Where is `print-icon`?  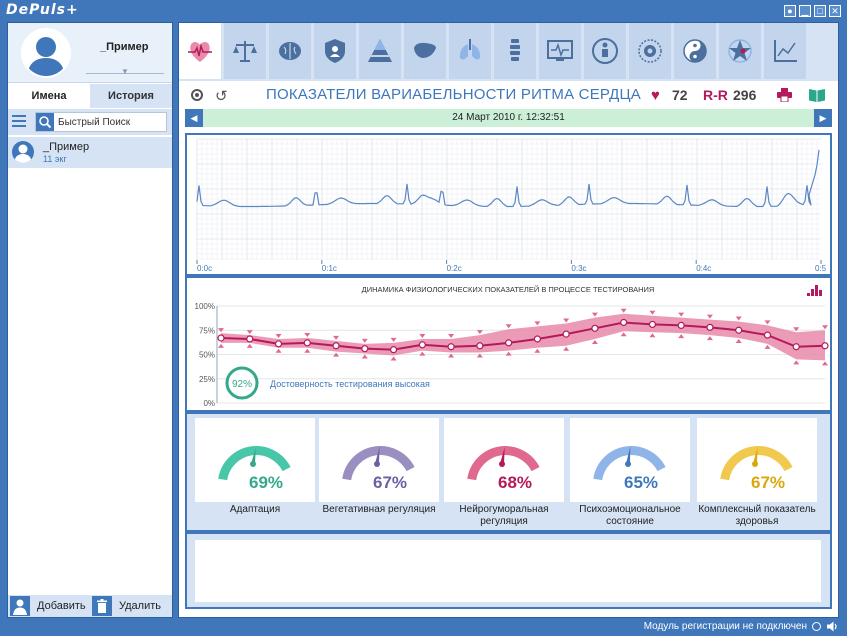
print-icon is located at coordinates (784, 95).